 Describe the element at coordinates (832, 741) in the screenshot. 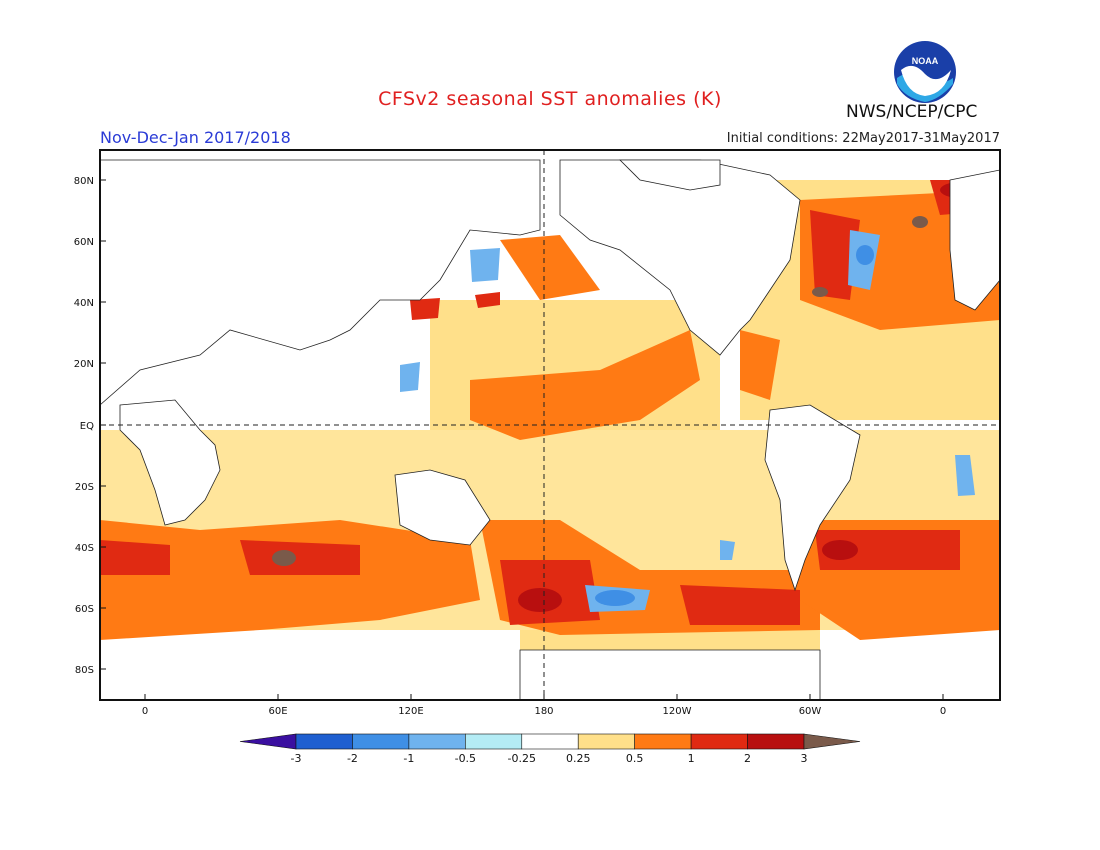

I see `colorbar-high-triangle` at that location.